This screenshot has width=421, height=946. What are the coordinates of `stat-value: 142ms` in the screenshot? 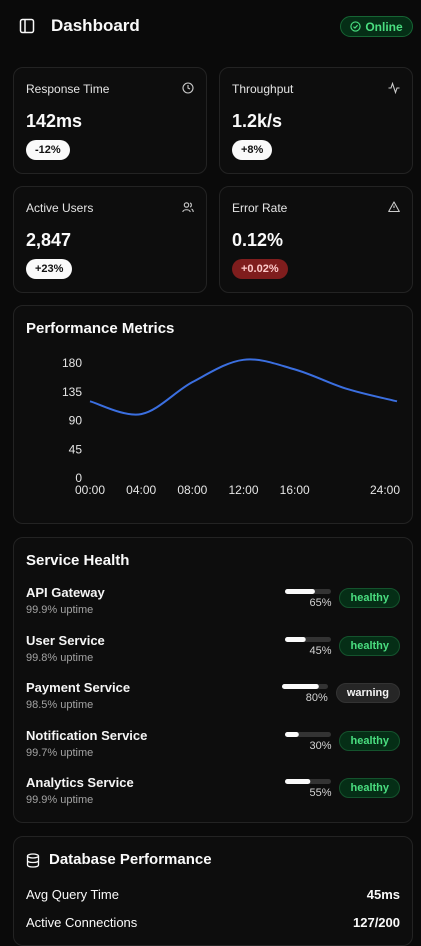 It's located at (54, 121).